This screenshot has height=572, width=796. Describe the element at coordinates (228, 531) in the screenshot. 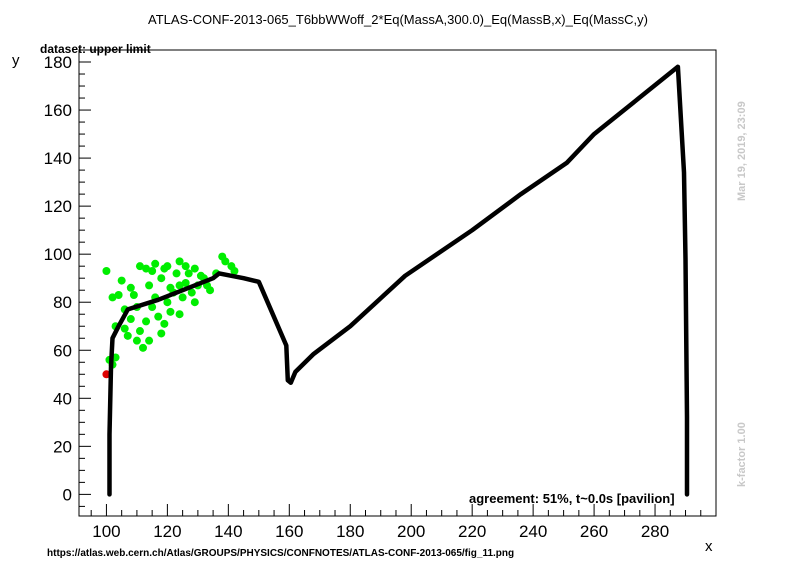

I see `x-tick-label: 140` at that location.